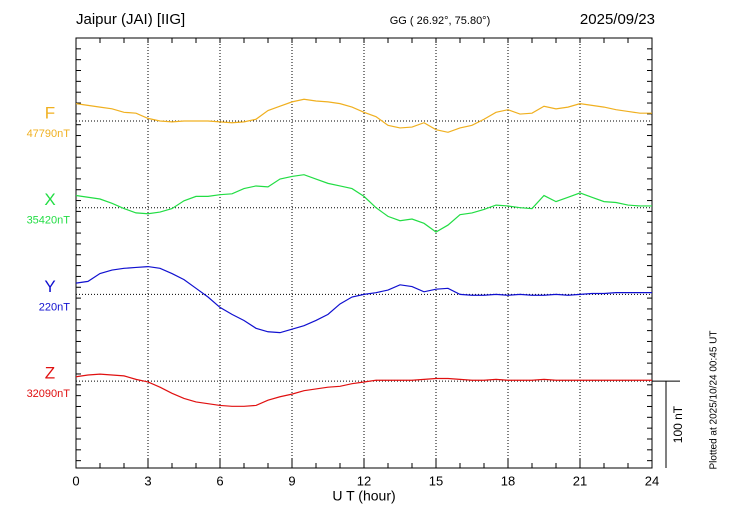  Describe the element at coordinates (49, 394) in the screenshot. I see `series-baseline-label: 32090nT` at that location.